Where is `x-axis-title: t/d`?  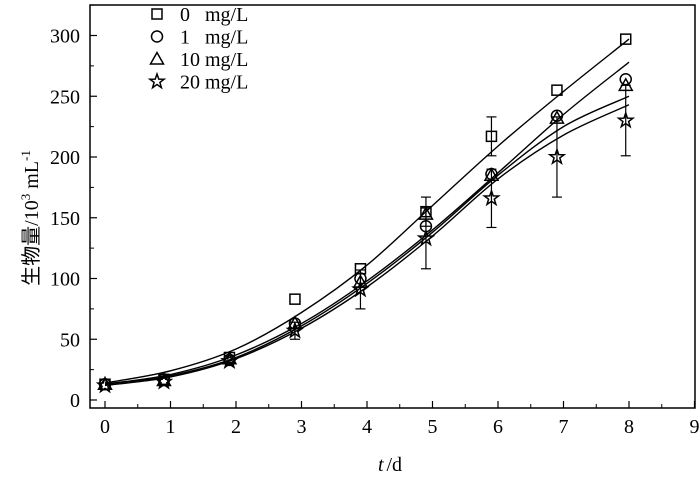
x-axis-title: t/d is located at coordinates (390, 465).